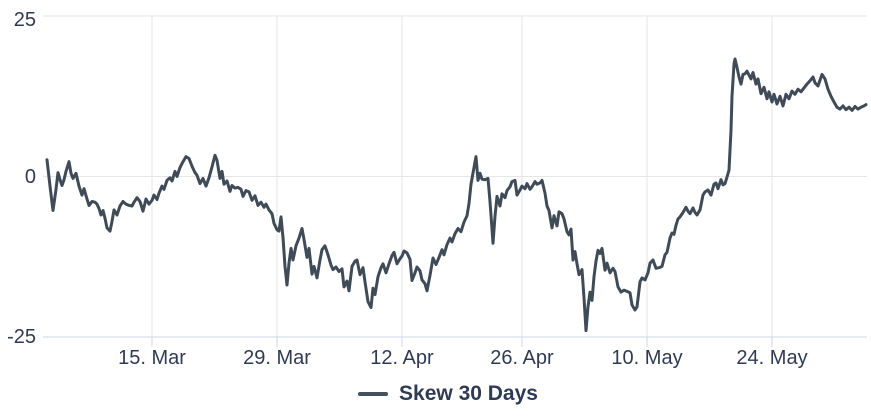 The height and width of the screenshot is (417, 871). What do you see at coordinates (277, 358) in the screenshot?
I see `x-axis-label-29-mar: 29. Mar` at bounding box center [277, 358].